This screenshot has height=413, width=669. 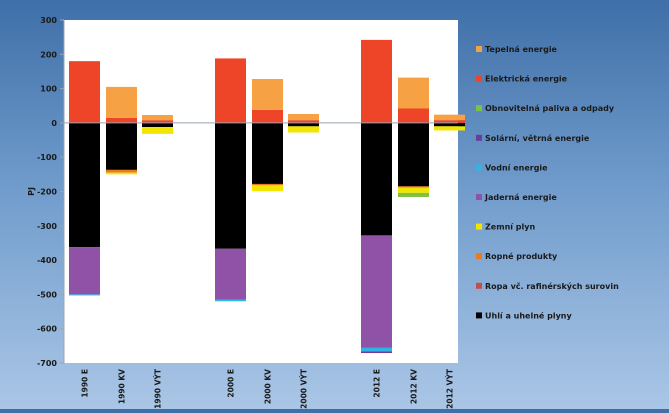 I want to click on y-tick-label: 100, so click(x=48, y=89).